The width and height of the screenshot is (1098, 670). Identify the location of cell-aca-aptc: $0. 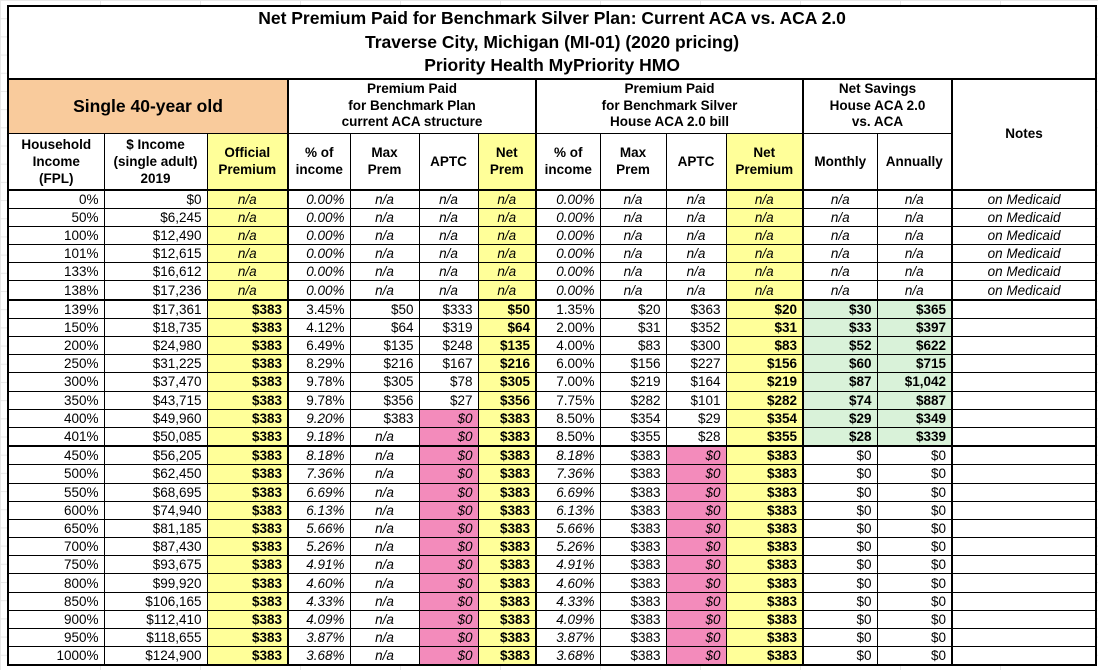
(448, 528).